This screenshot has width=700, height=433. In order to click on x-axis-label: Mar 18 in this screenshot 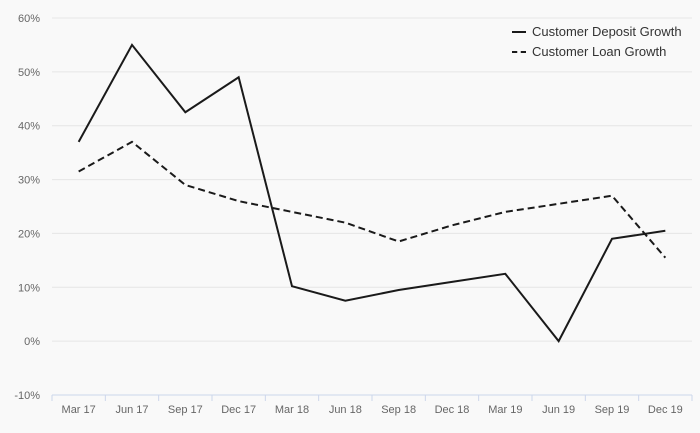, I will do `click(292, 410)`.